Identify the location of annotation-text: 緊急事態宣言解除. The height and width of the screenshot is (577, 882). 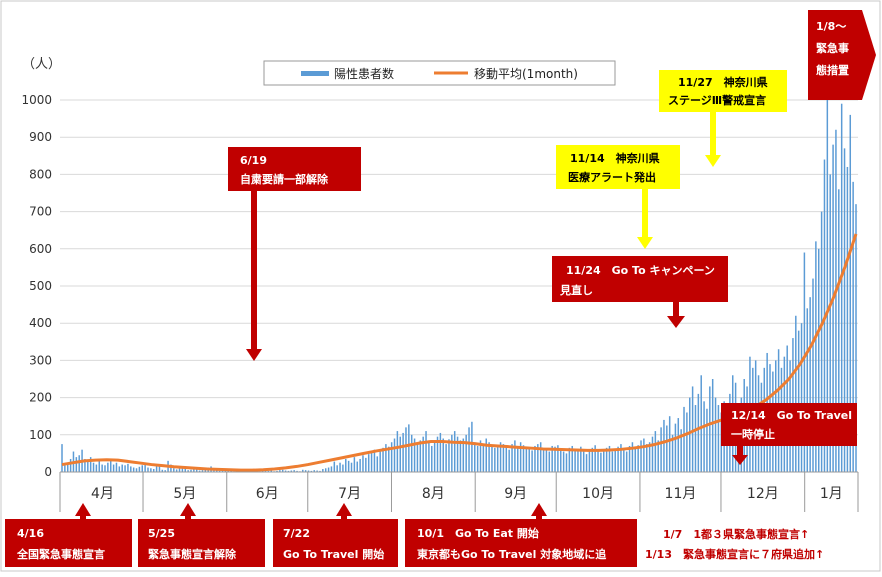
(192, 554).